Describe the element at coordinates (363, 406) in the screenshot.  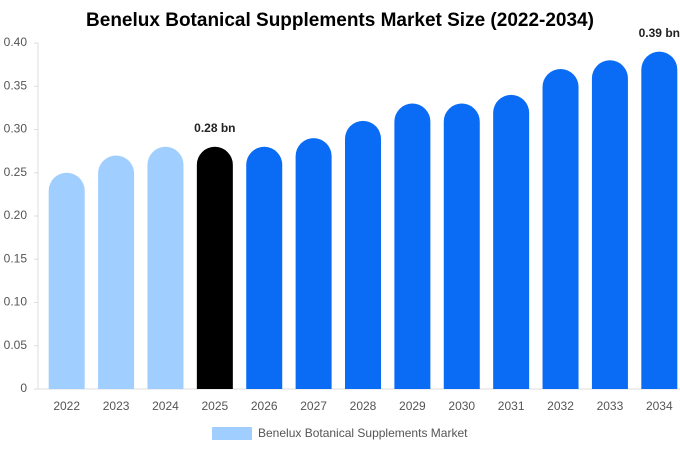
I see `x-tick-label: 2028` at that location.